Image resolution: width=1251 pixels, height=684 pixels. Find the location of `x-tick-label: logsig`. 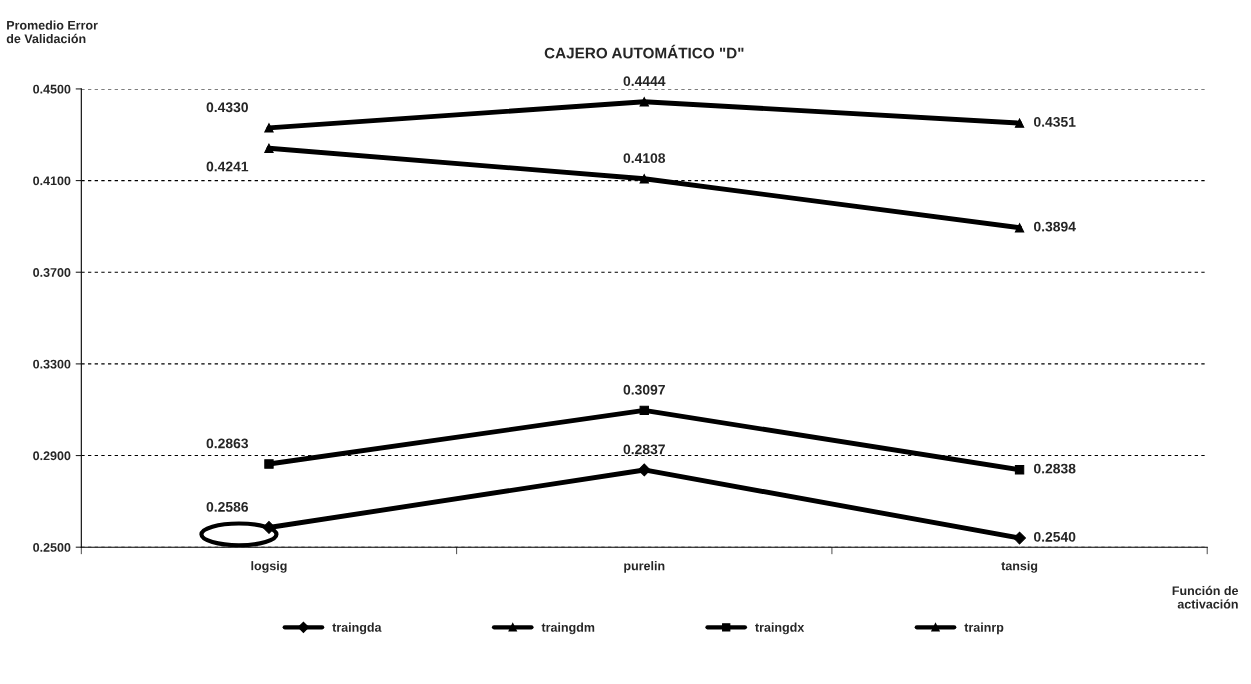

x-tick-label: logsig is located at coordinates (269, 567).